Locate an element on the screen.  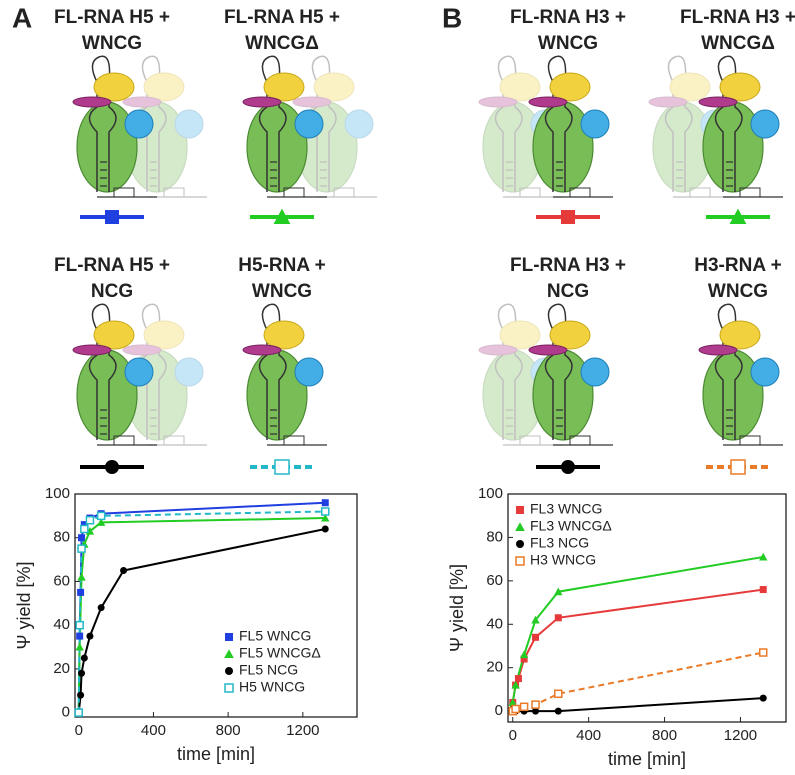
panel-label: B is located at coordinates (452, 17).